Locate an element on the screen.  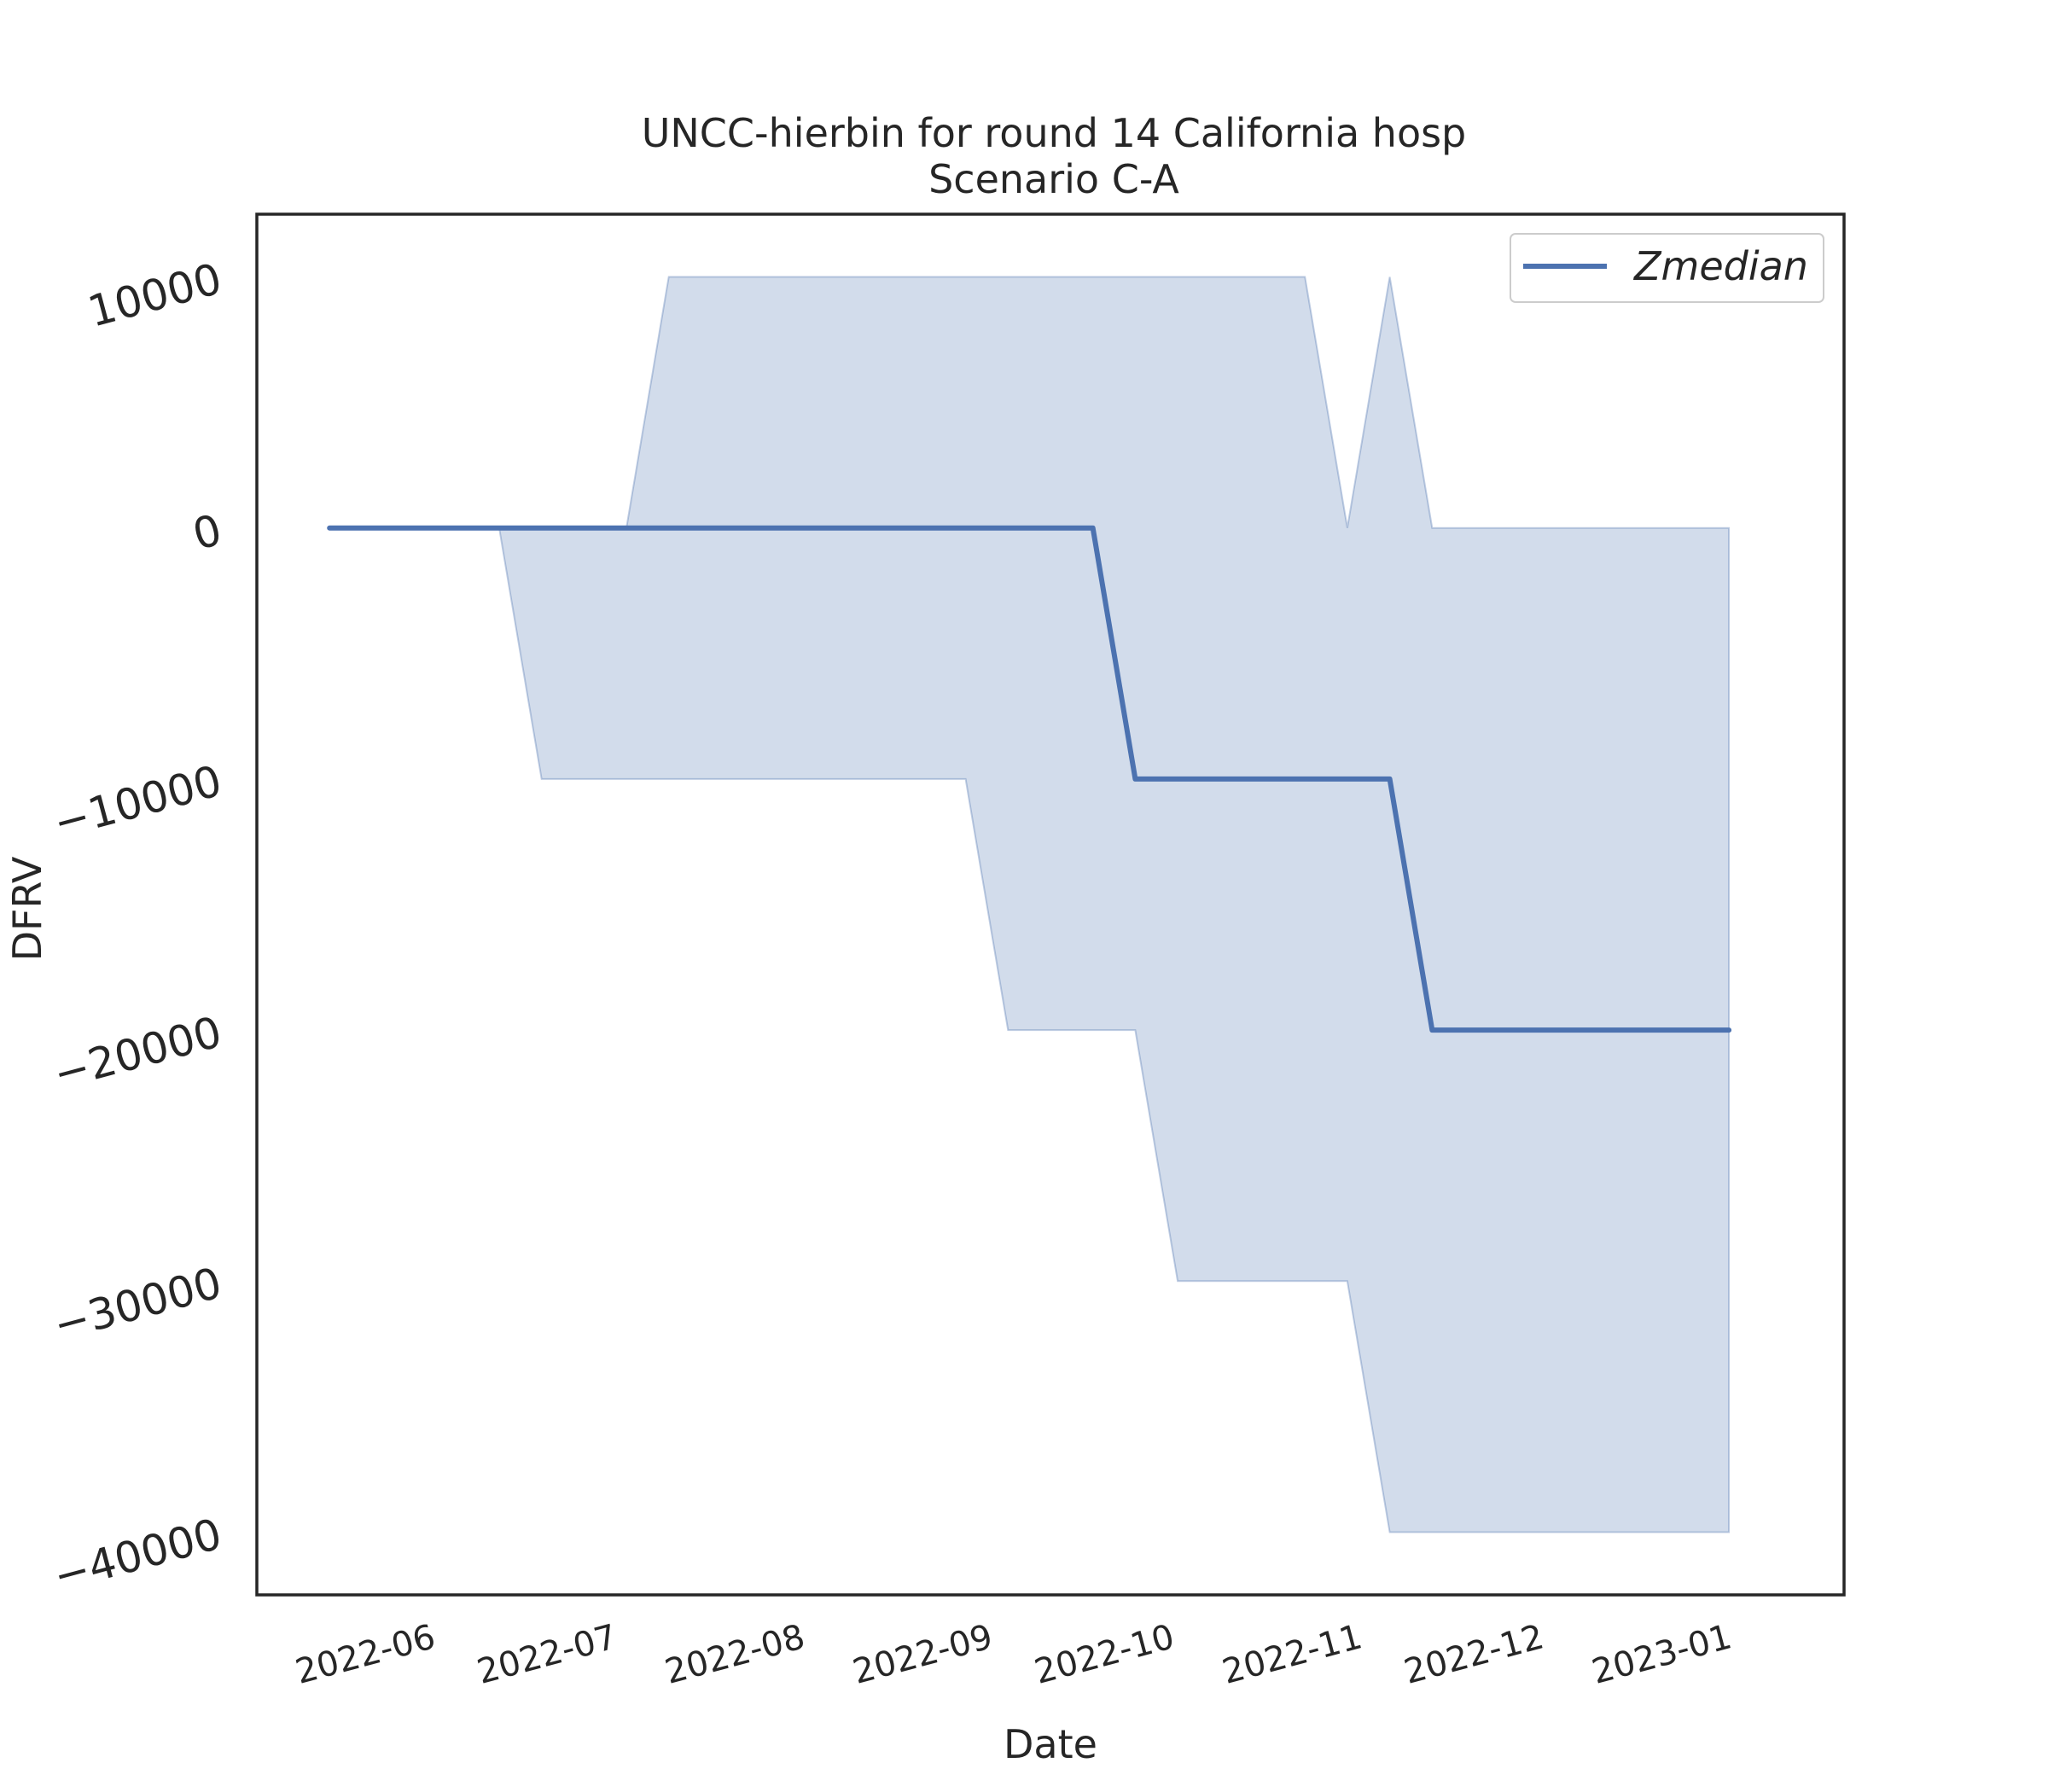
x-tick-label: 2022-07 is located at coordinates (546, 1654).